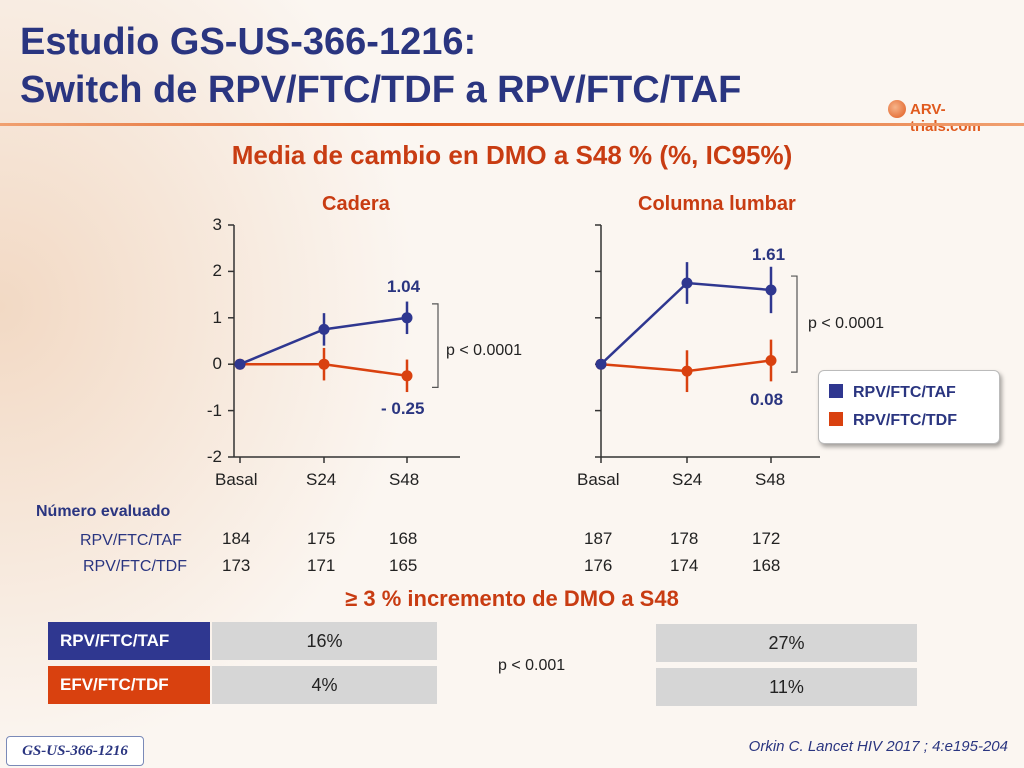  I want to click on logo-text: ARV-trials.com, so click(945, 118).